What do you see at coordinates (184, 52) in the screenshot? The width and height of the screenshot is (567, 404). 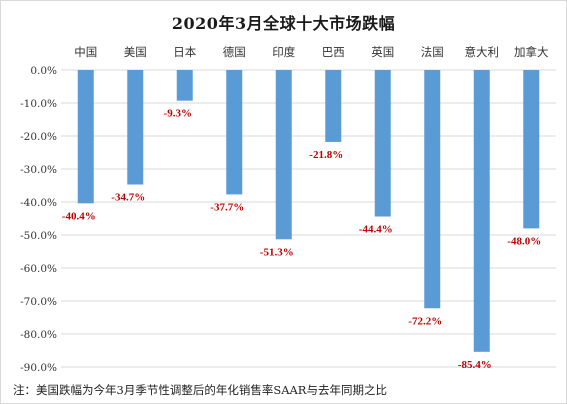 I see `category-label: 日本` at bounding box center [184, 52].